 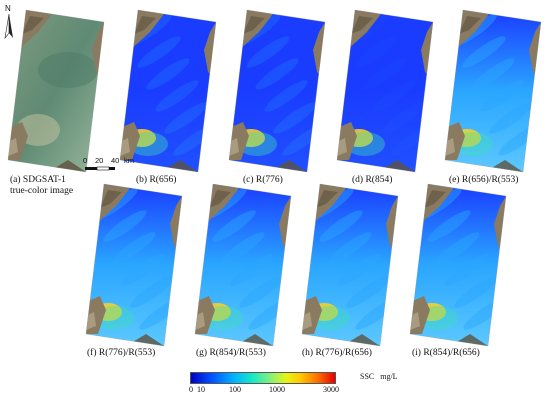 What do you see at coordinates (42, 191) in the screenshot?
I see `caption-a-line2: true-color image` at bounding box center [42, 191].